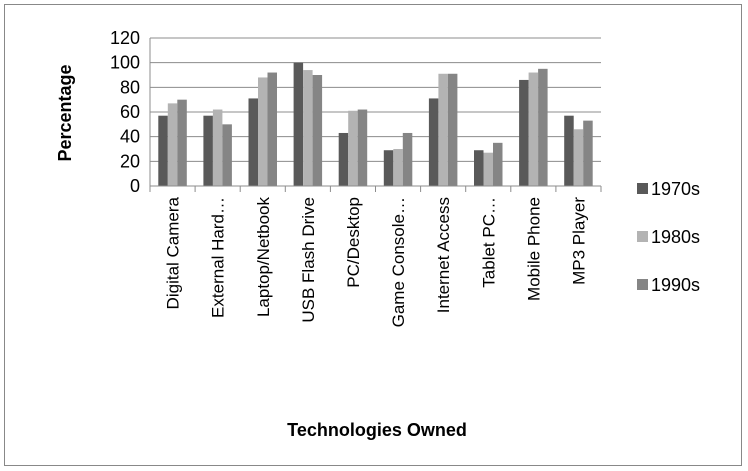 This screenshot has height=471, width=748. Describe the element at coordinates (675, 237) in the screenshot. I see `legend-label: 1980s` at that location.